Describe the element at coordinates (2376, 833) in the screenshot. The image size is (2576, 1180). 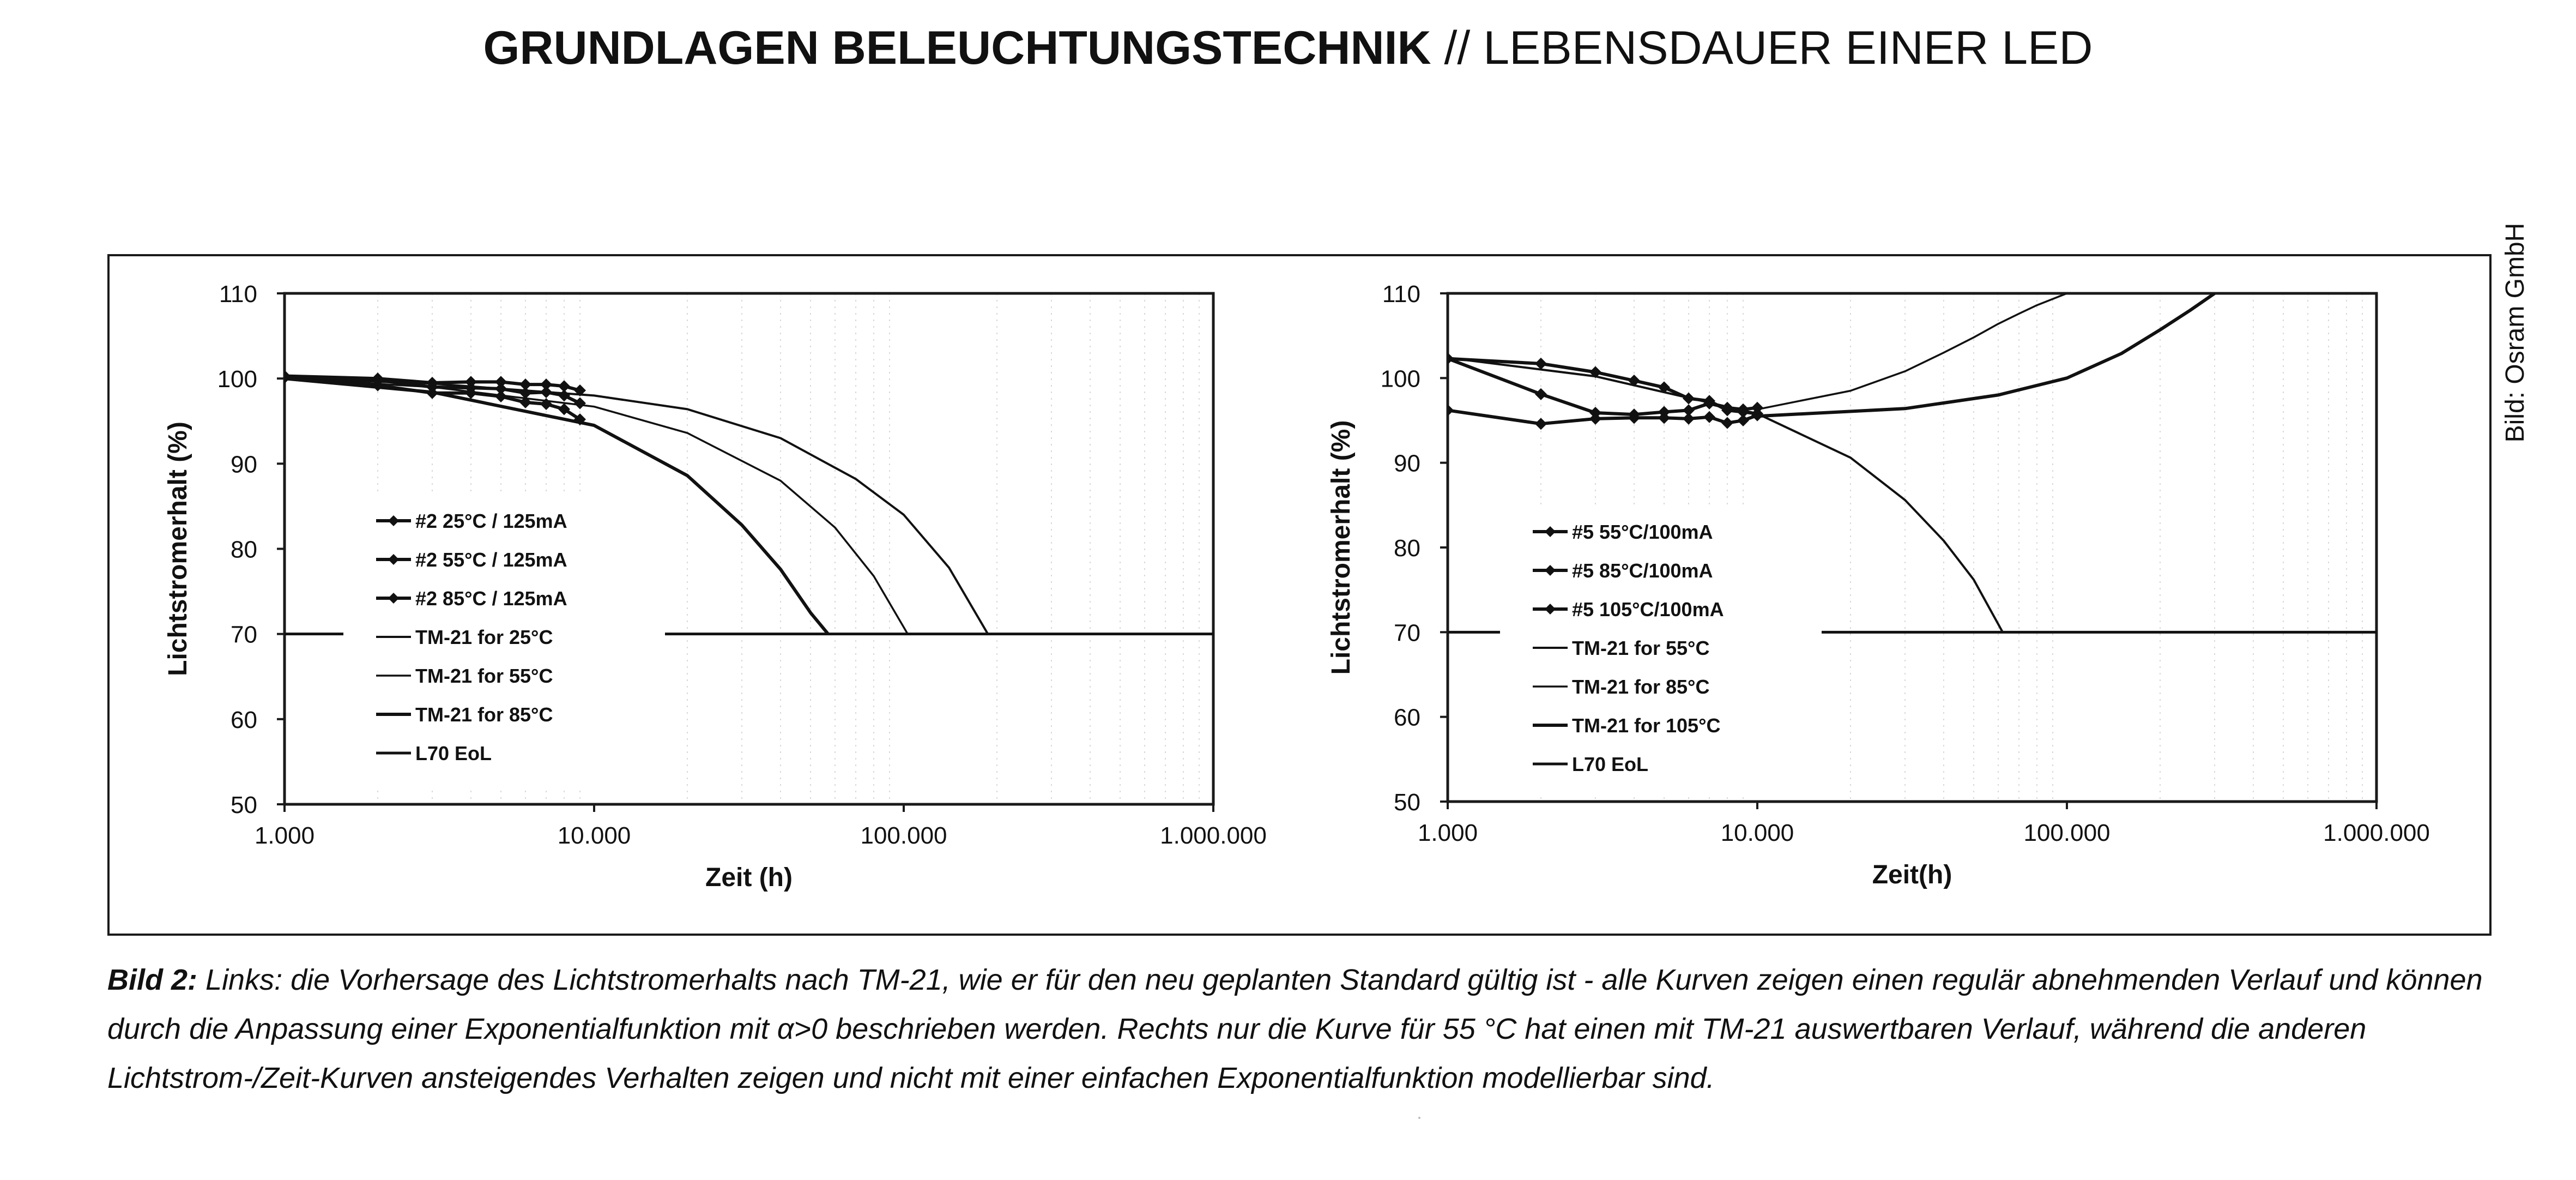
I see `right-x-tick-label: 1.000.000` at that location.